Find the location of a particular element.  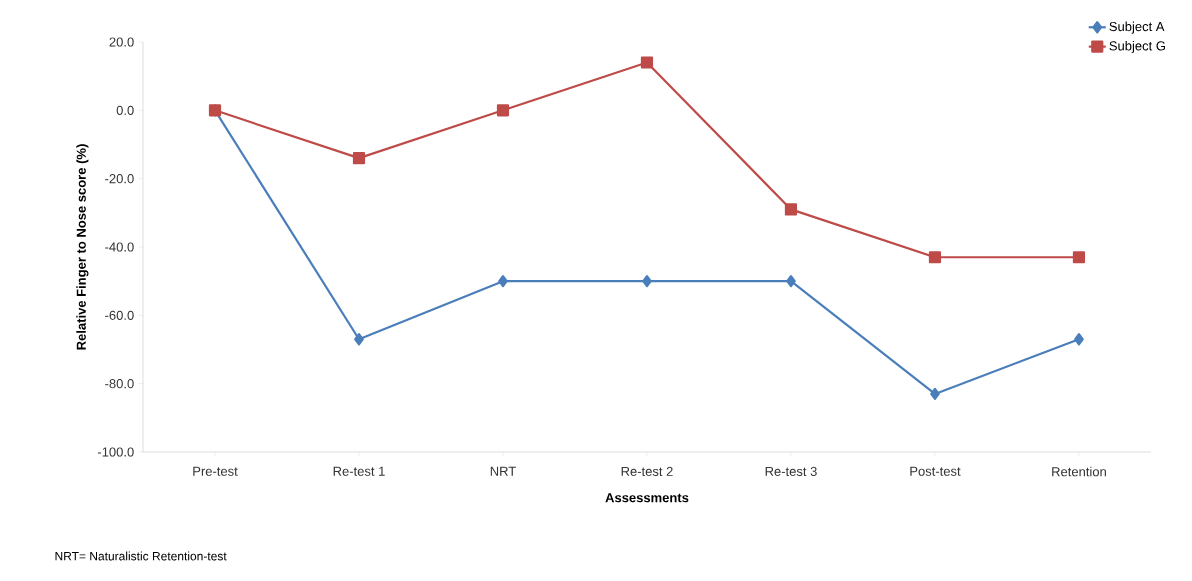

y-tick-label: 0.0 is located at coordinates (125, 110).